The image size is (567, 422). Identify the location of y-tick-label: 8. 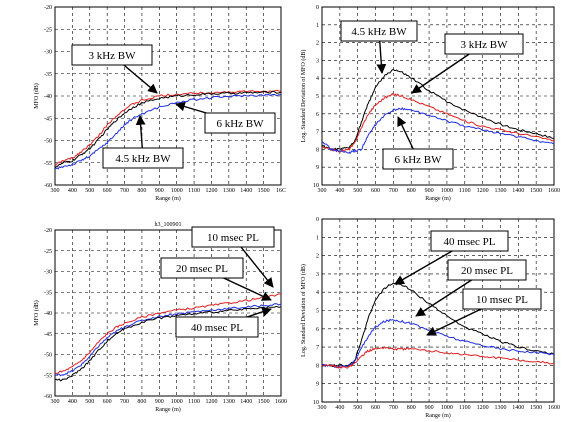
(317, 366).